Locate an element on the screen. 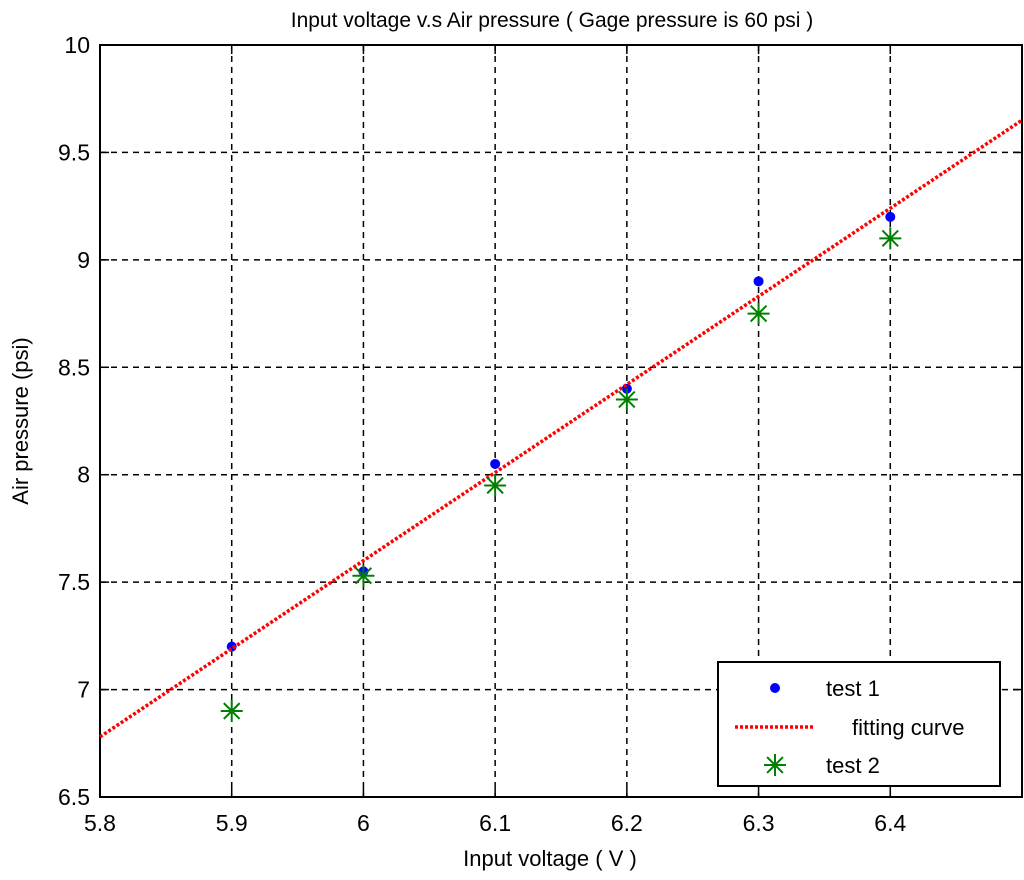 The image size is (1024, 880). y-tick-label: 8.5 is located at coordinates (74, 367).